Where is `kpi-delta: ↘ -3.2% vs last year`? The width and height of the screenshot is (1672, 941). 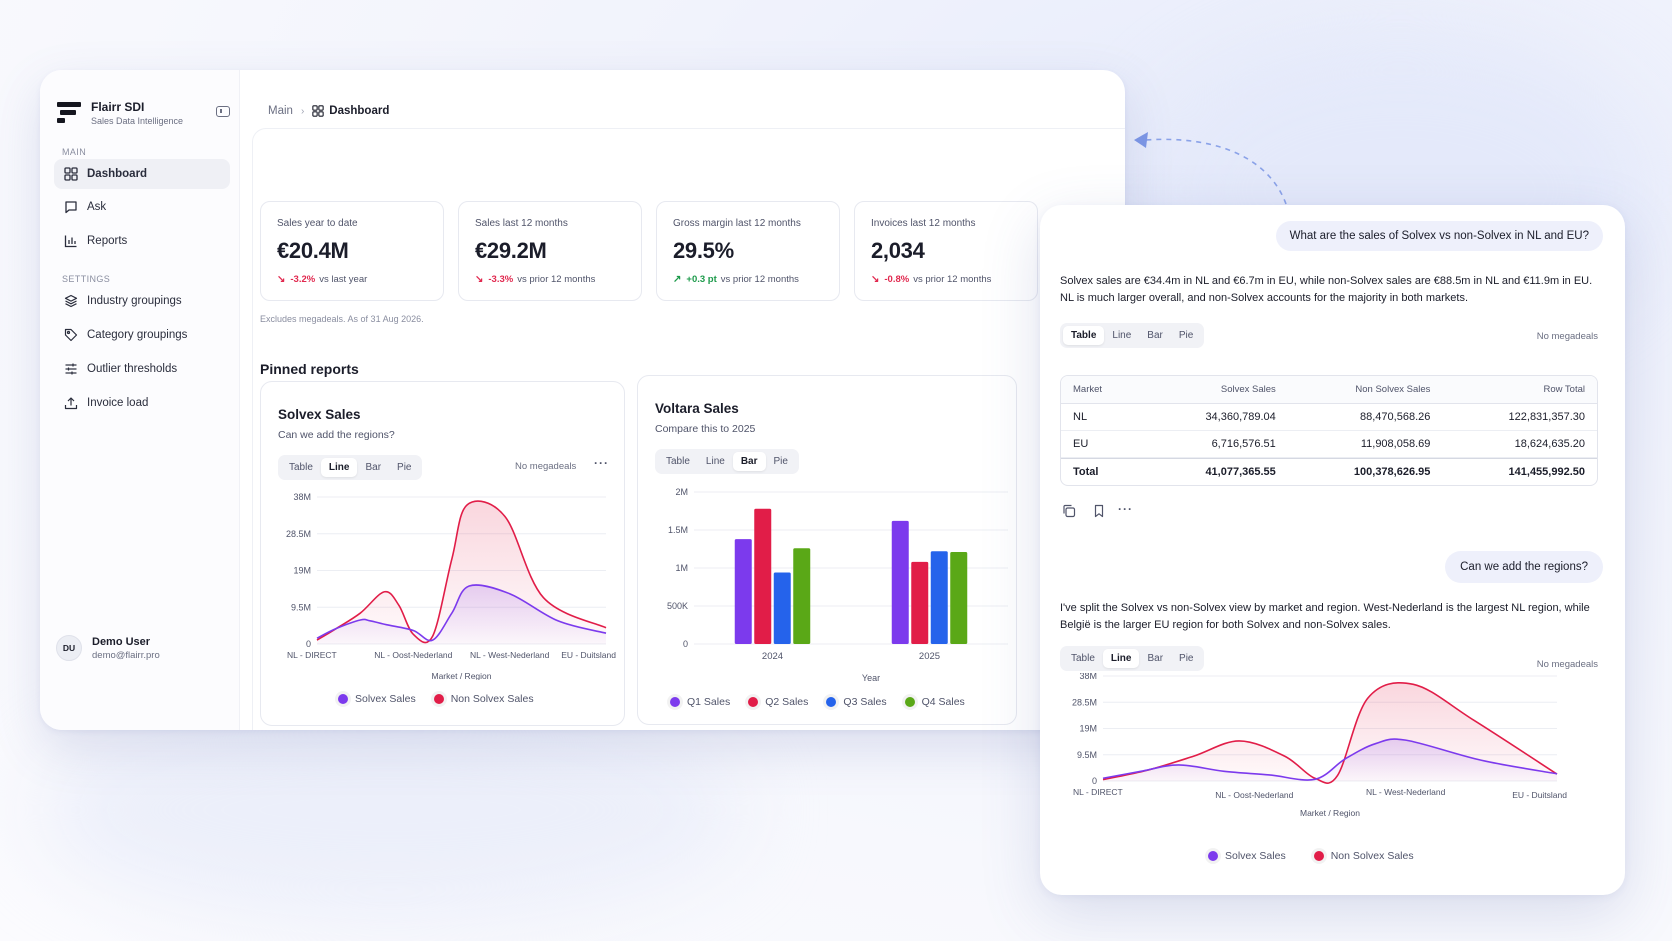 kpi-delta: ↘ -3.2% vs last year is located at coordinates (352, 279).